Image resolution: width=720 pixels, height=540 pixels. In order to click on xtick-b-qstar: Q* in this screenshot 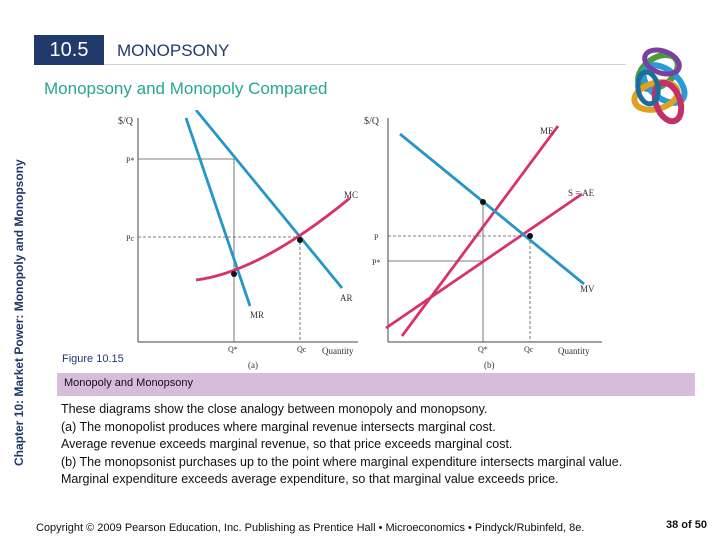, I will do `click(483, 349)`.